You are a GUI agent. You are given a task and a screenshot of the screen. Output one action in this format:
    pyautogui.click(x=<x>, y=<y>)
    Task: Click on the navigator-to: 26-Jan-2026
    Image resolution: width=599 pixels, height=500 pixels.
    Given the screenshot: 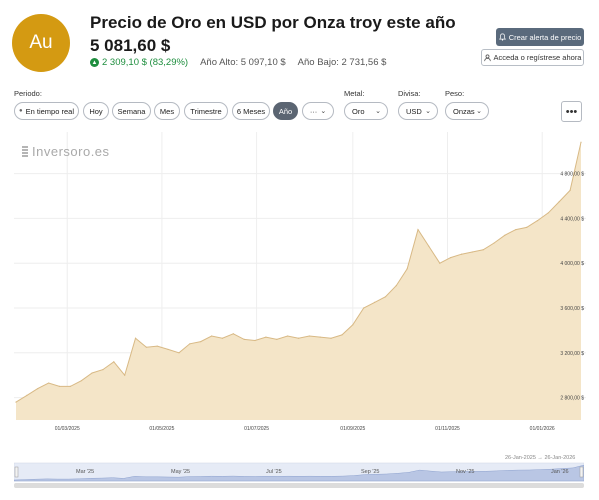 What is the action you would take?
    pyautogui.click(x=560, y=458)
    